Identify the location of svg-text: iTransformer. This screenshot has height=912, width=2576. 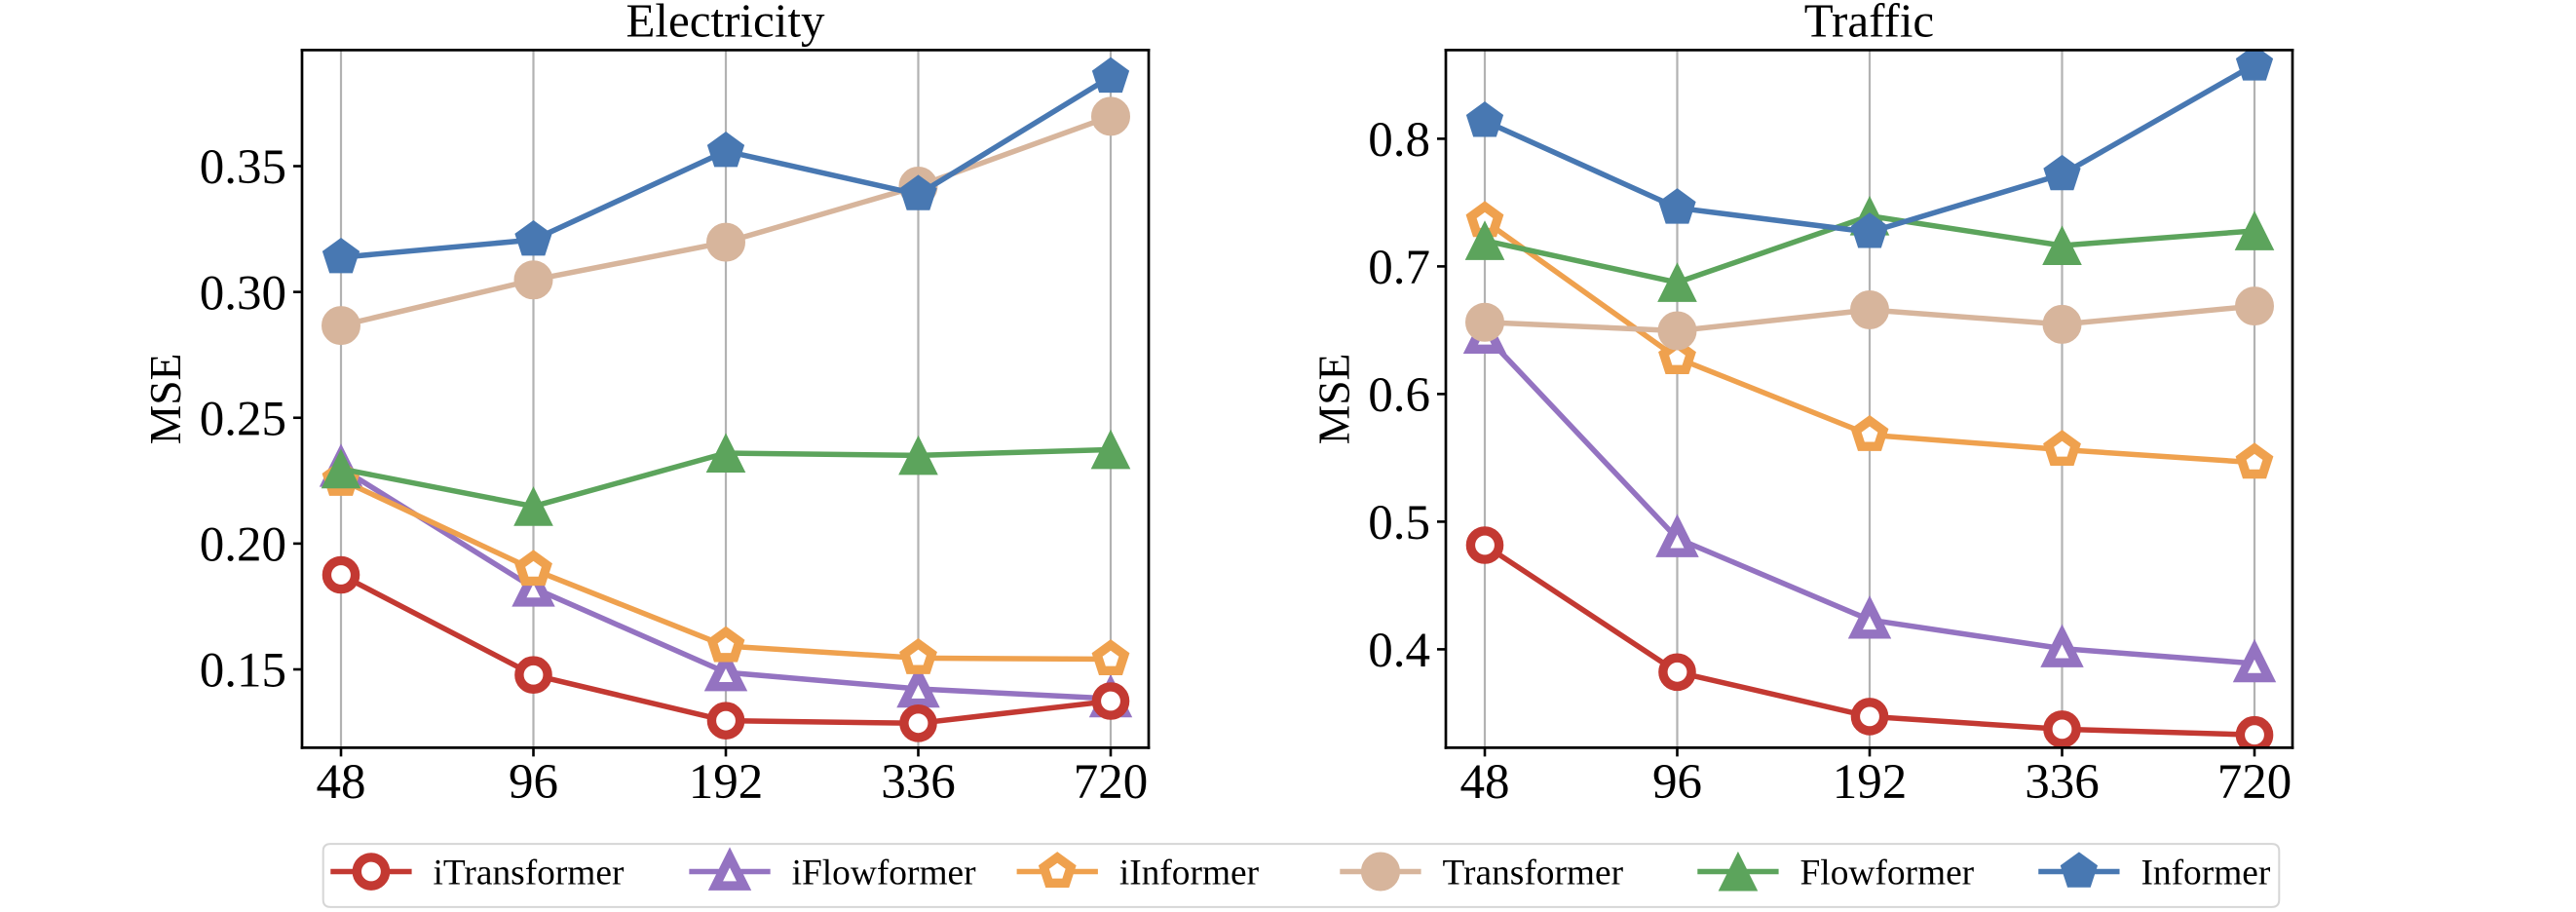
(529, 874).